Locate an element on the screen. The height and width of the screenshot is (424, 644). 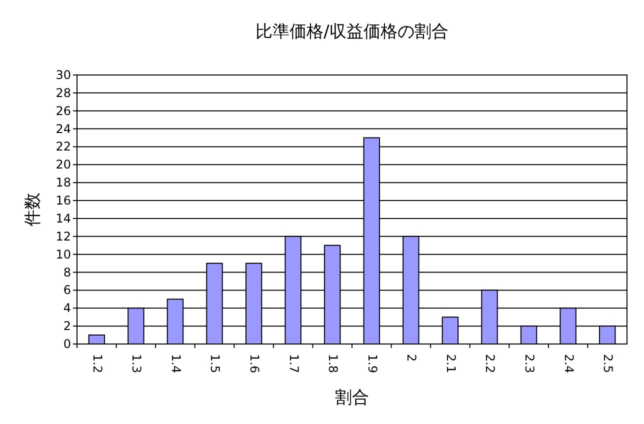
x-tick-label: 2.5 is located at coordinates (608, 364).